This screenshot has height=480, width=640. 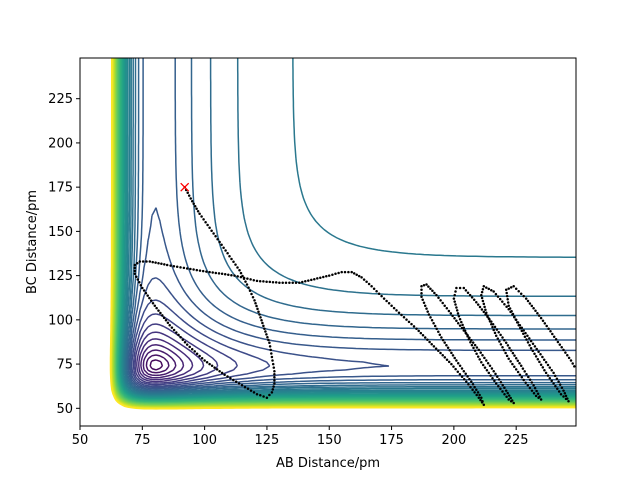 What do you see at coordinates (300, 437) in the screenshot?
I see `x-axis-ticks: 50 75 100 125 150 175 200 225` at bounding box center [300, 437].